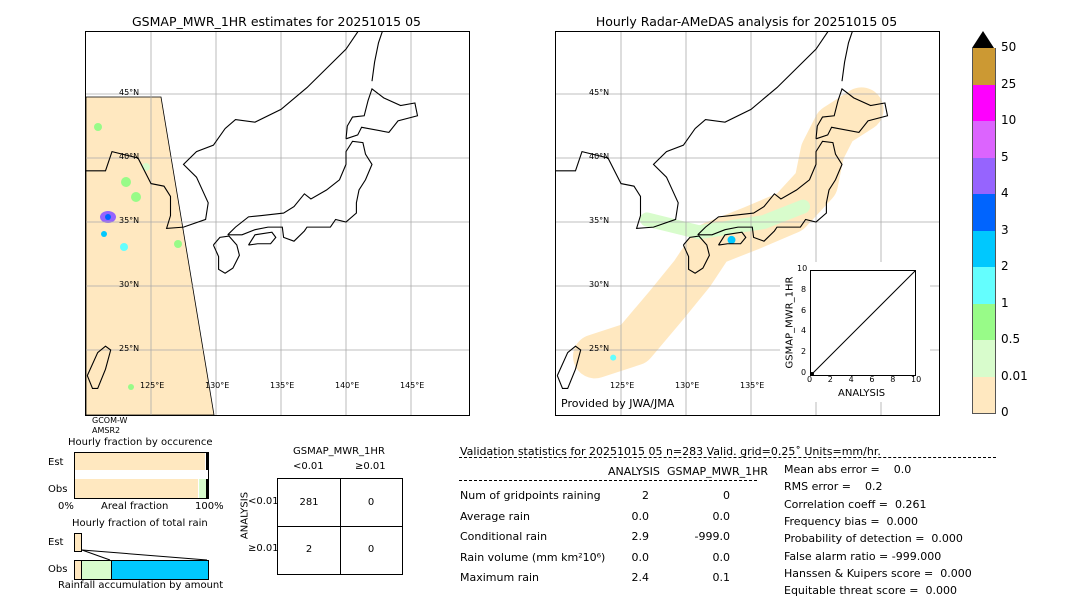  Describe the element at coordinates (309, 502) in the screenshot. I see `ct-cell: 281` at that location.